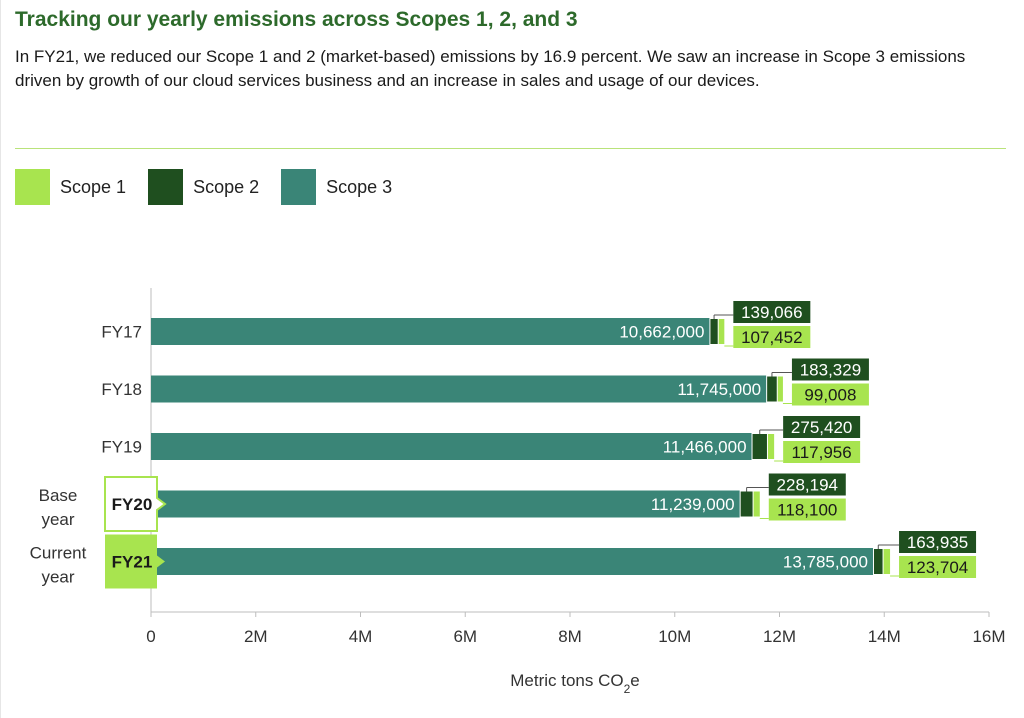 The height and width of the screenshot is (718, 1024). I want to click on category-badge-filled, so click(135, 561).